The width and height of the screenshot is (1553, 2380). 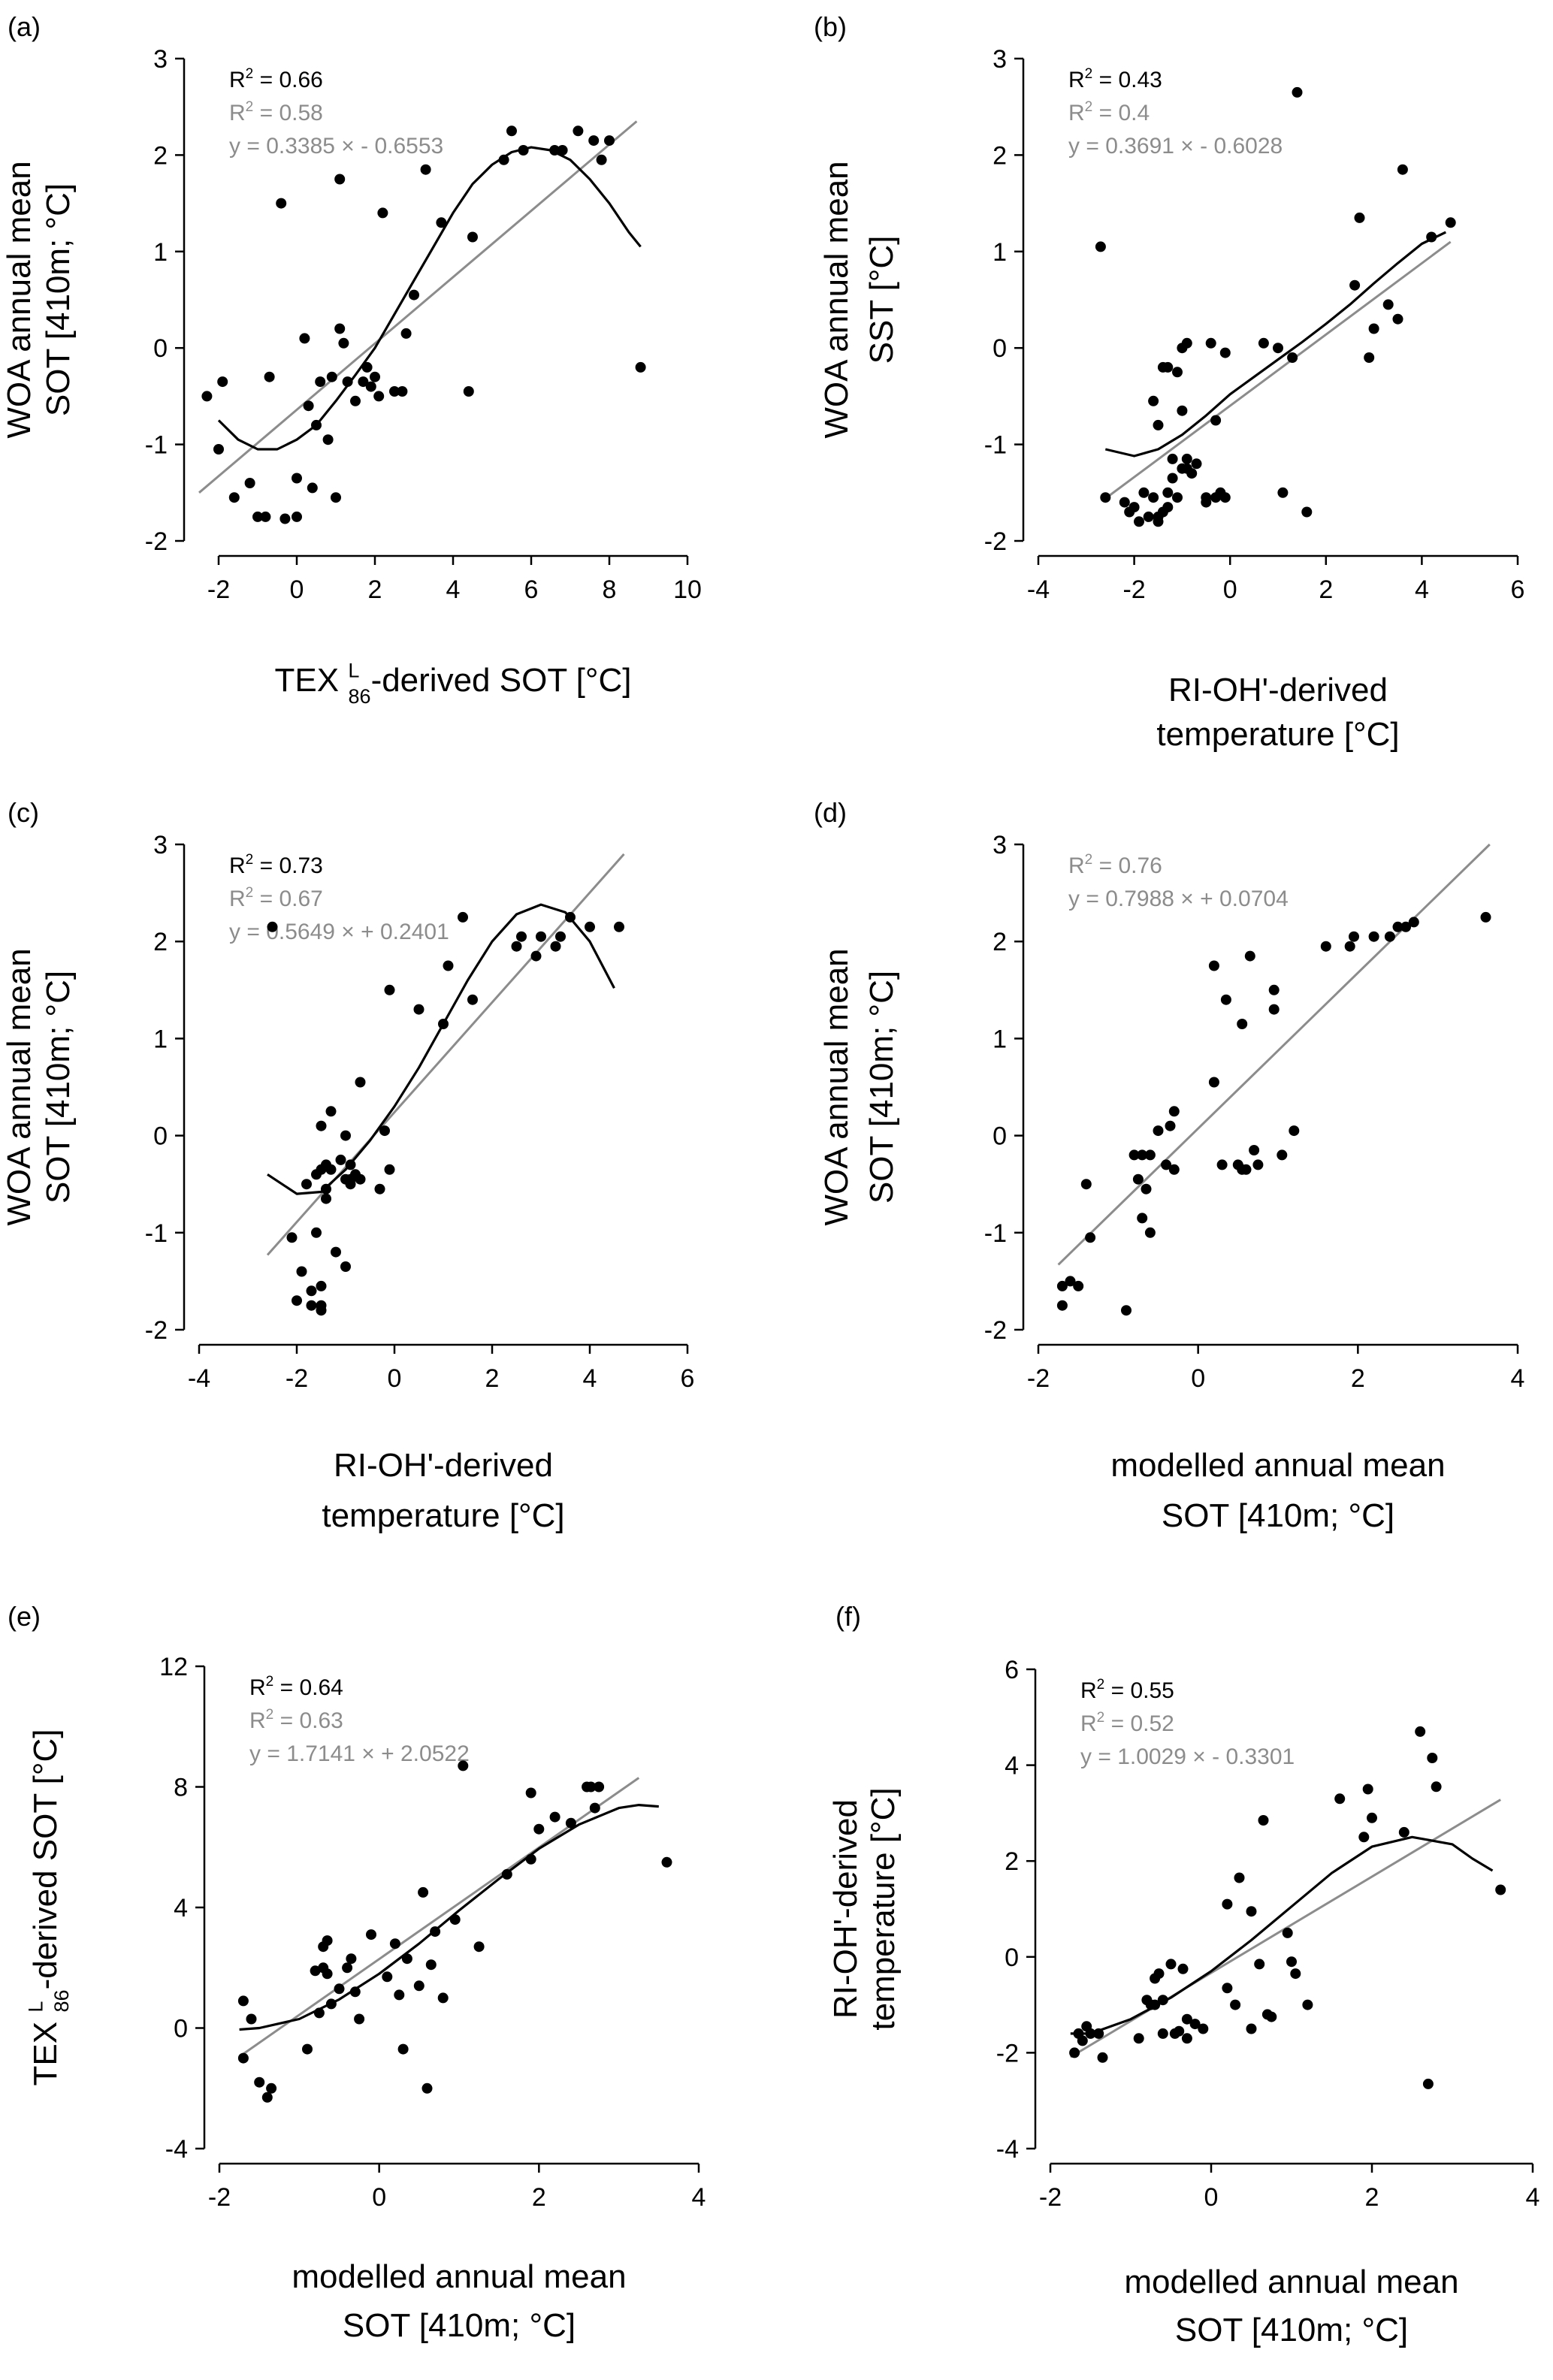 What do you see at coordinates (1127, 866) in the screenshot?
I see `r-squared-value: = 0.76` at bounding box center [1127, 866].